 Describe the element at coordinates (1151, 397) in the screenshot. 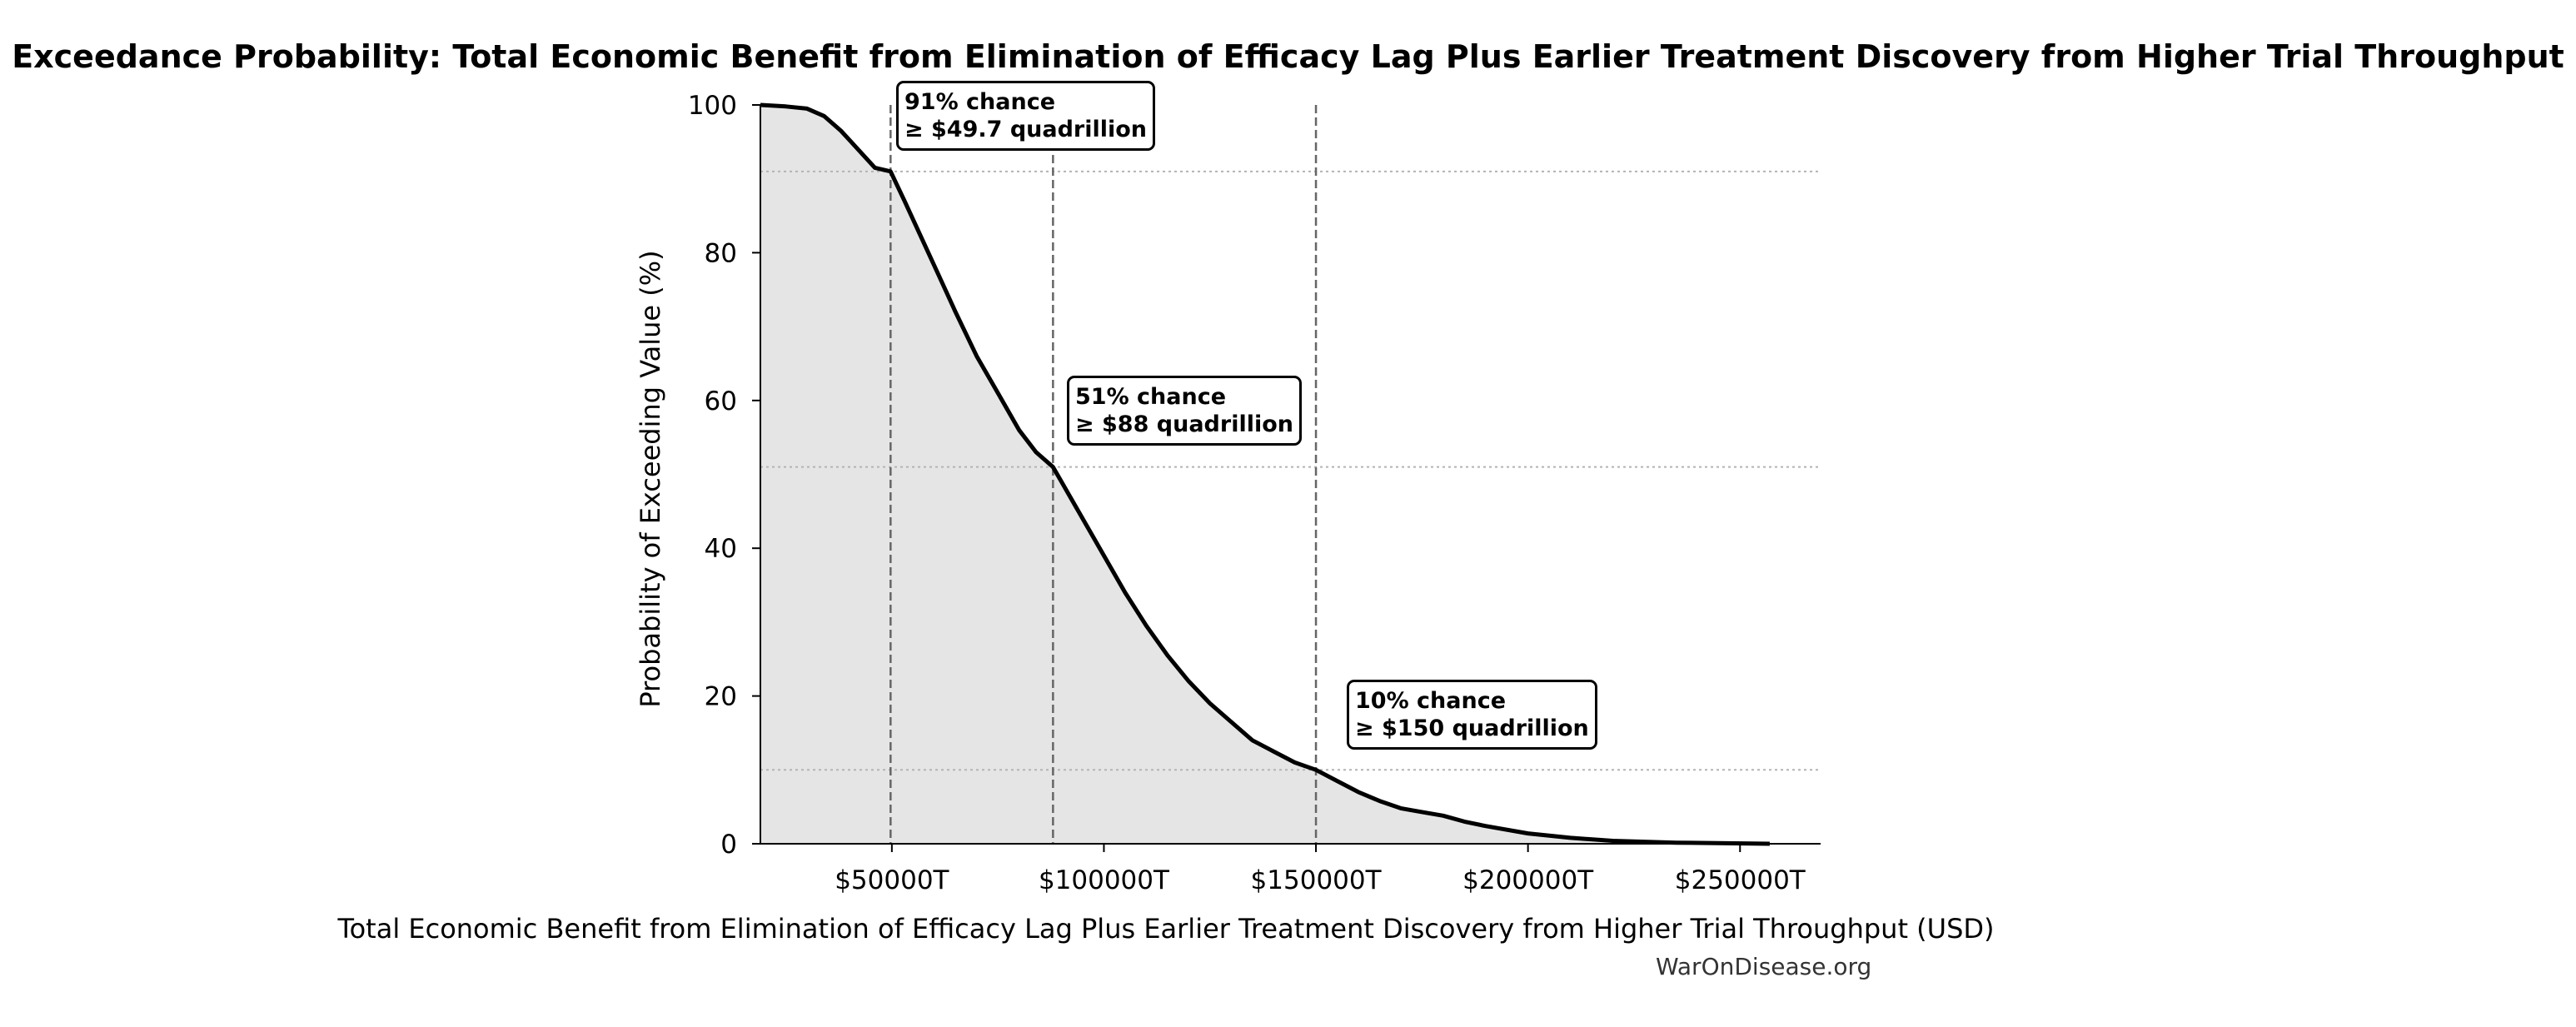

I see `annotation-51-line1: 51% chance` at that location.